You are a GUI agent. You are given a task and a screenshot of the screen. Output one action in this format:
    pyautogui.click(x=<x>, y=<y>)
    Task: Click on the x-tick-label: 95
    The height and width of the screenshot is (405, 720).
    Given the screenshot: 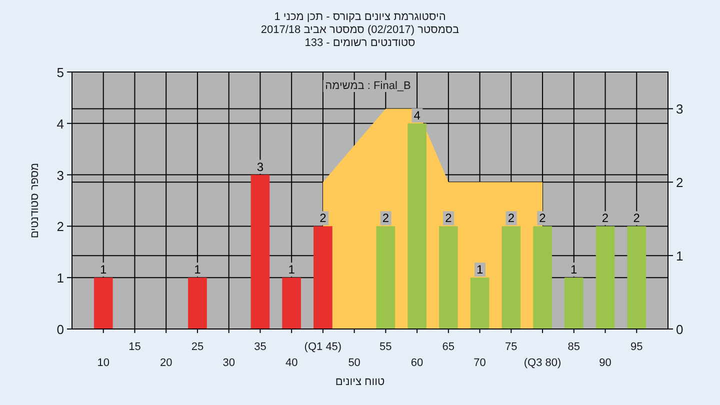 What is the action you would take?
    pyautogui.click(x=636, y=347)
    